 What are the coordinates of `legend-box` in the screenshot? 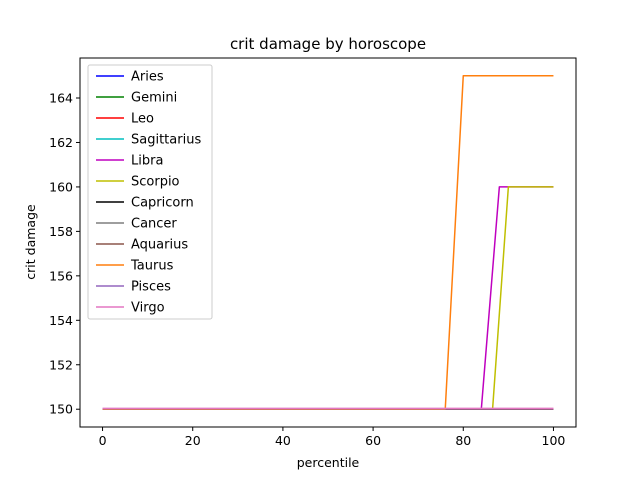 It's located at (150, 192).